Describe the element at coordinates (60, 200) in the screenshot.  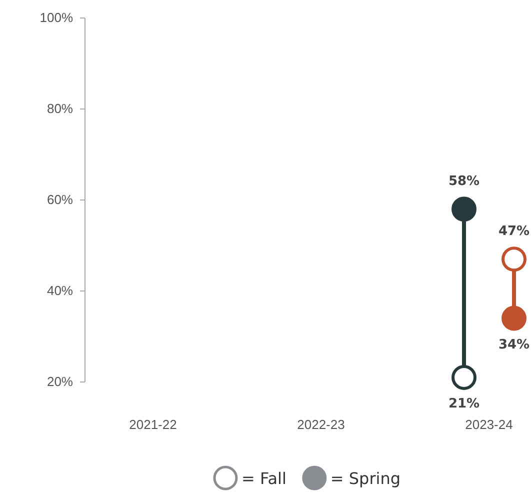
I see `y-tick-label: 60%` at that location.